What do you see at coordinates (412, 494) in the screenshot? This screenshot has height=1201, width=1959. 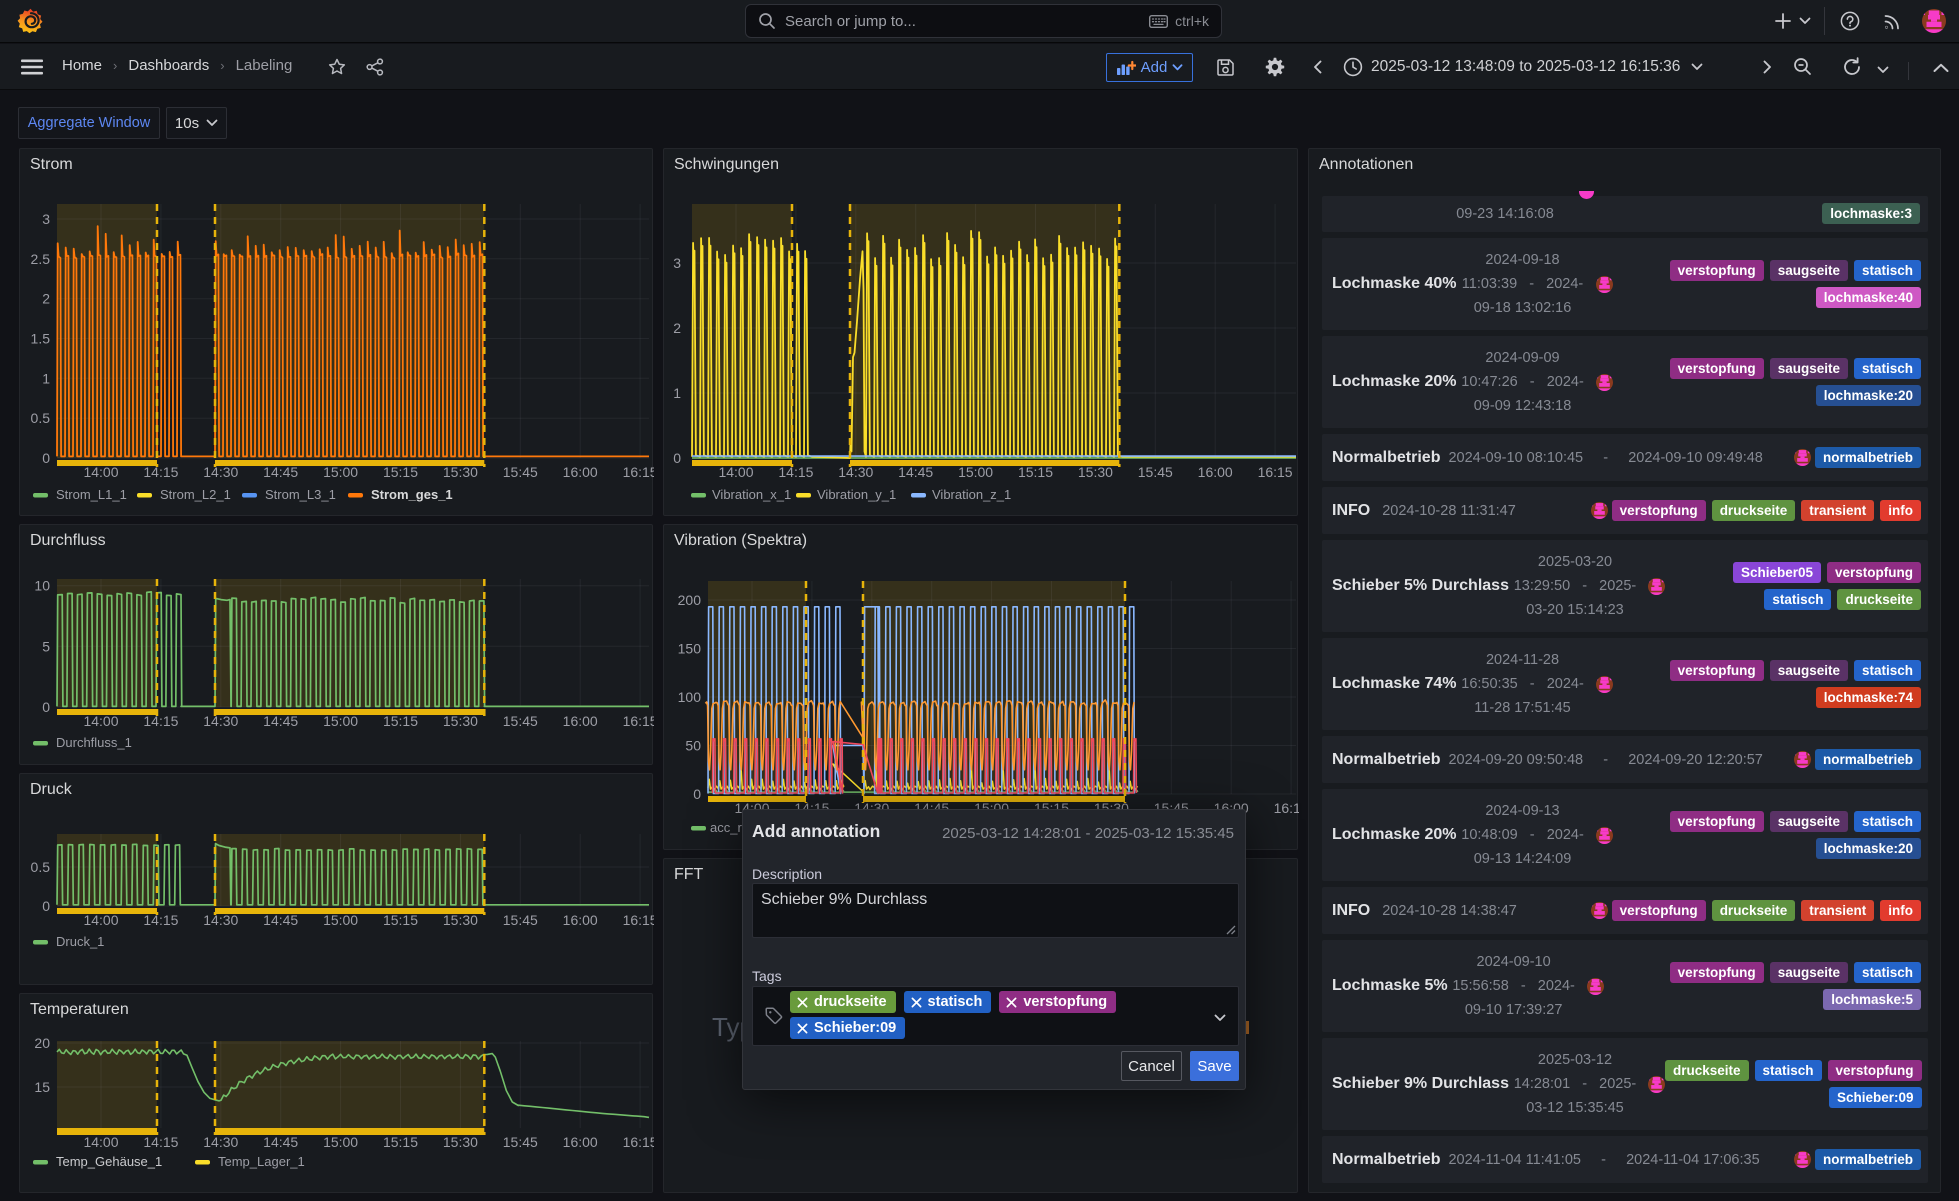 I see `svg-text: Strom_ges_1` at bounding box center [412, 494].